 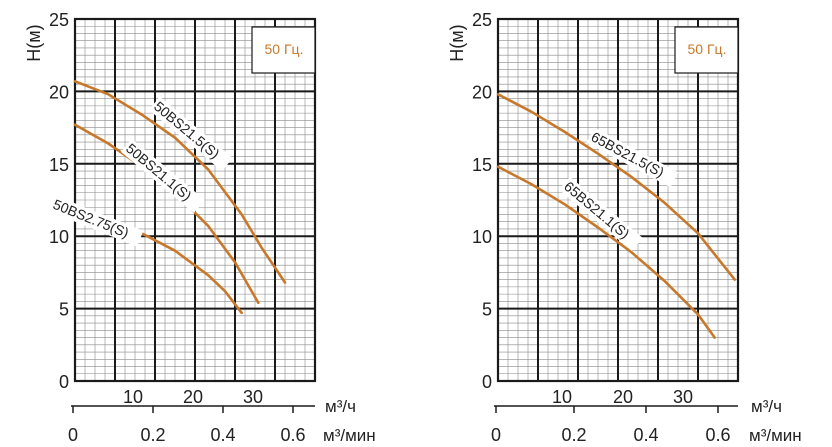 I want to click on series-label-group: 65BS21.1(S), so click(x=600, y=214).